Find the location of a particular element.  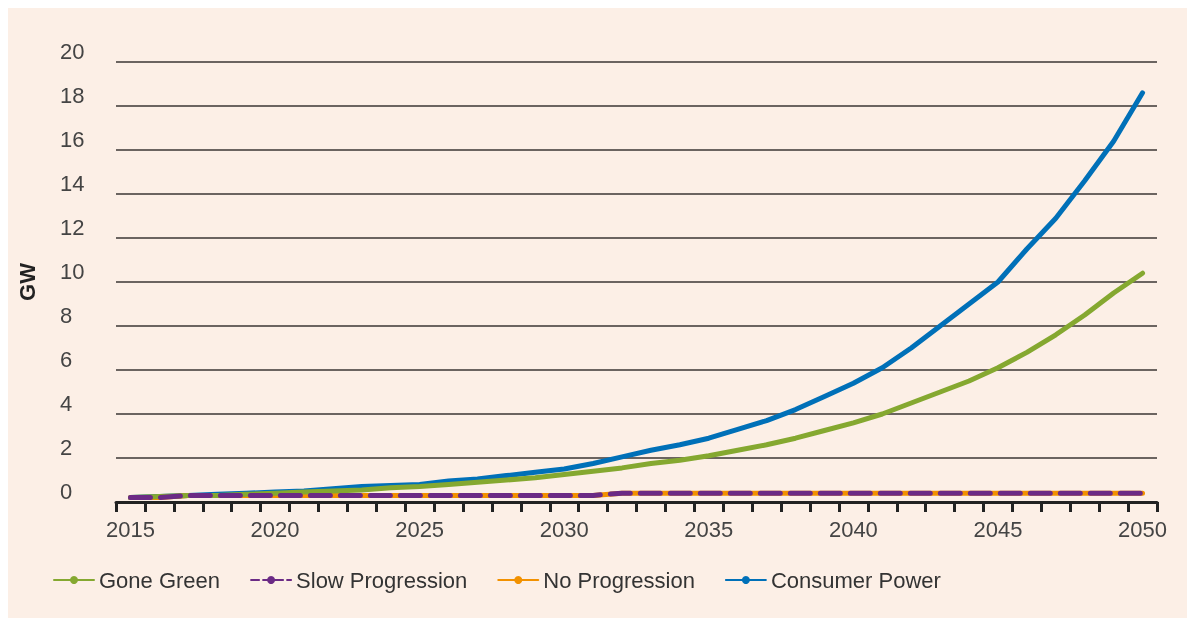

y-tick-label: 12 is located at coordinates (72, 227).